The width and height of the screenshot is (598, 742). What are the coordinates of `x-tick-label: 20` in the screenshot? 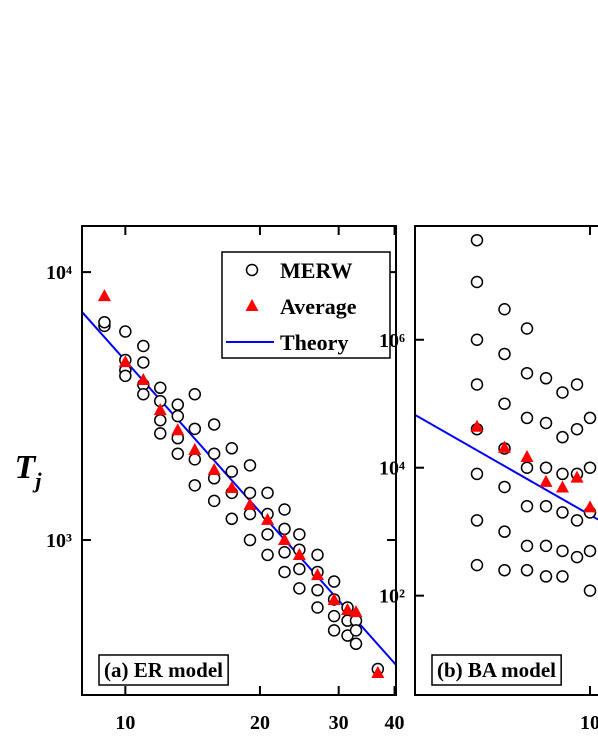 It's located at (260, 723).